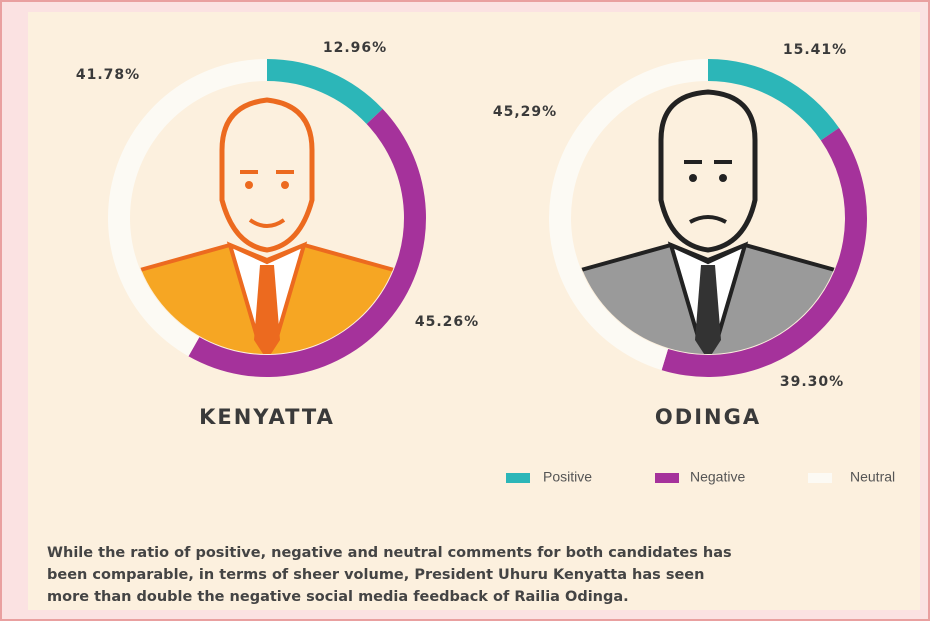 This screenshot has height=621, width=930. Describe the element at coordinates (108, 75) in the screenshot. I see `data-label: 41.78%` at that location.